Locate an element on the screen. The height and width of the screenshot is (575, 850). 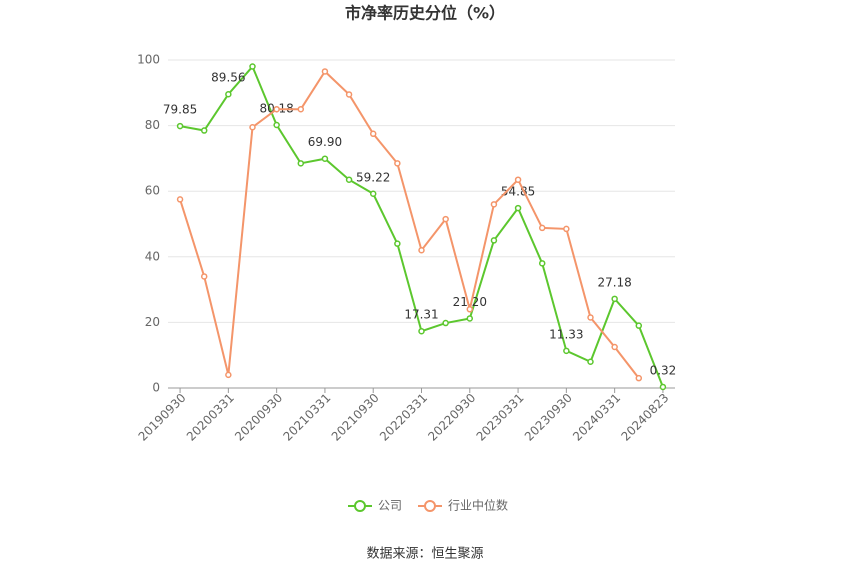
x-tick-label: 20240331 is located at coordinates (596, 417).